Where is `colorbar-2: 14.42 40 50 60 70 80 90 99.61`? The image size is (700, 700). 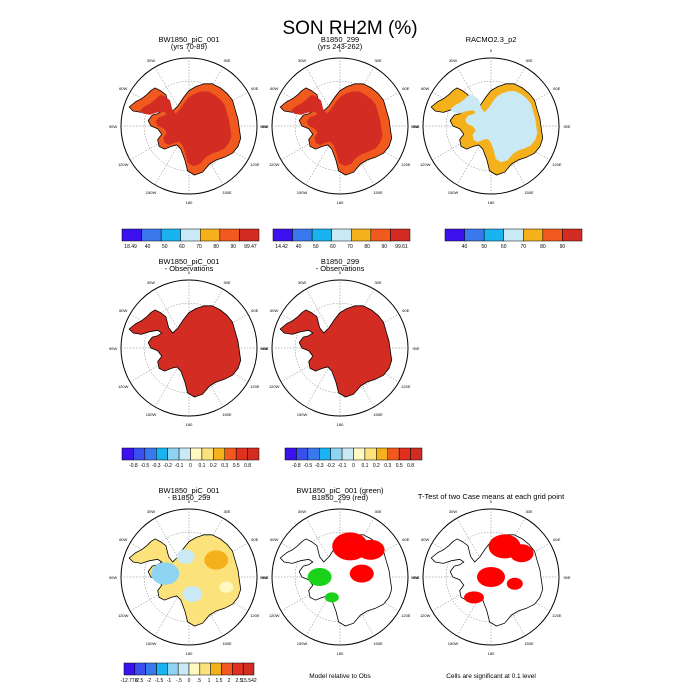 colorbar-2: 14.42 40 50 60 70 80 90 99.61 is located at coordinates (341, 239).